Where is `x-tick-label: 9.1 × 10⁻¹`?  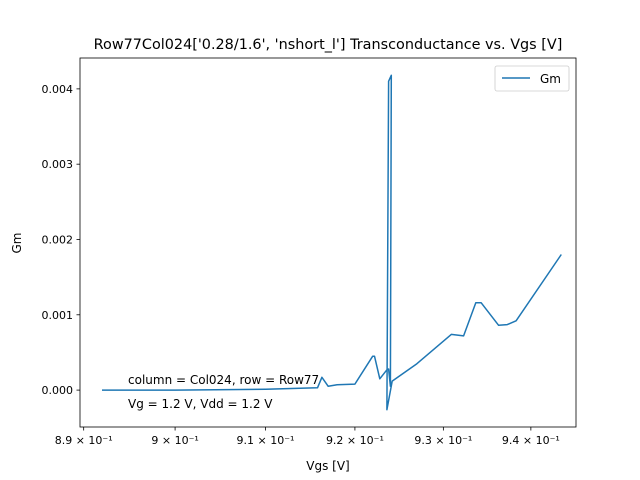
x-tick-label: 9.1 × 10⁻¹ is located at coordinates (266, 440).